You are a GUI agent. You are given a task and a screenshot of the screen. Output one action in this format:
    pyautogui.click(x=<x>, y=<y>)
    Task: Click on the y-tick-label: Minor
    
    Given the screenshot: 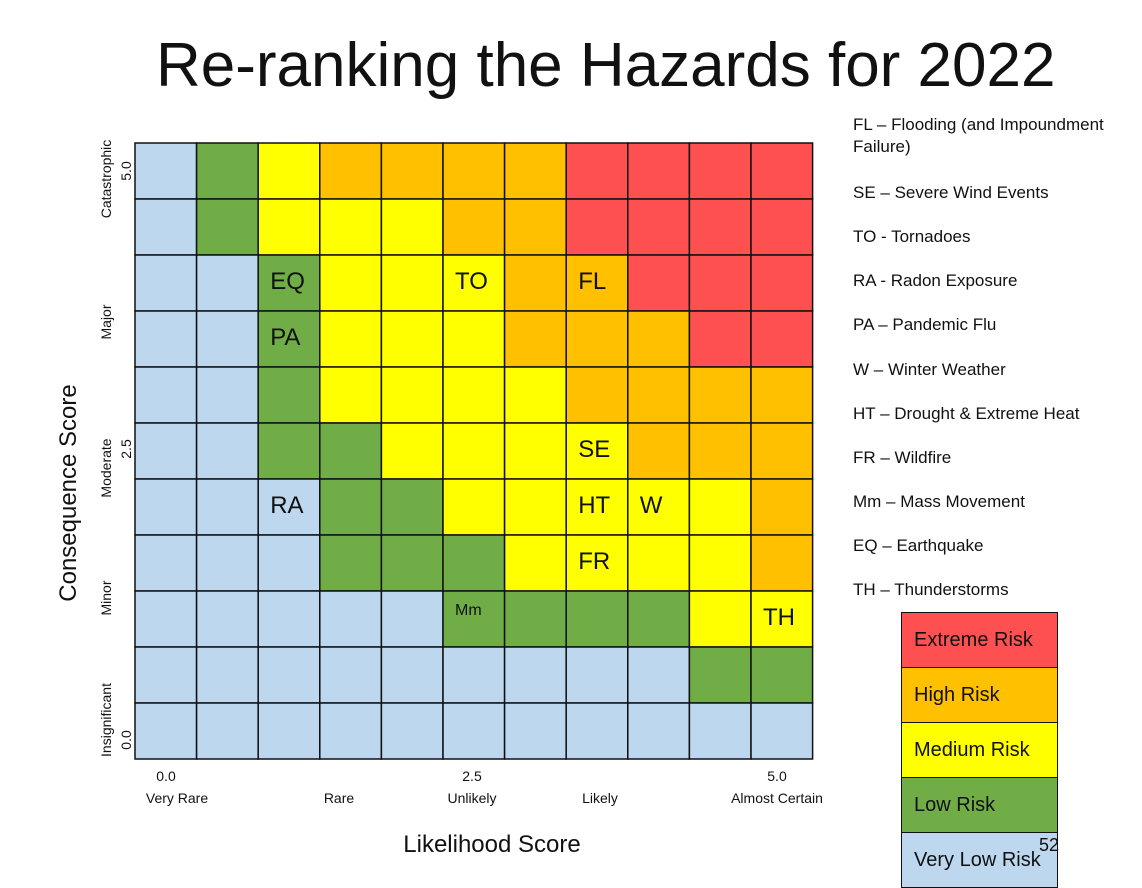 What is the action you would take?
    pyautogui.click(x=106, y=597)
    